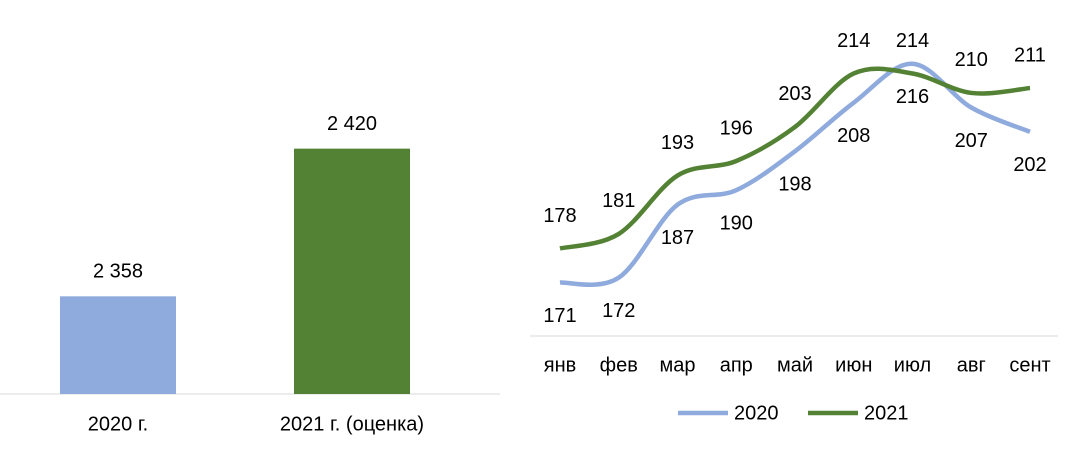  I want to click on x-tick-label: сент, so click(1029, 365).